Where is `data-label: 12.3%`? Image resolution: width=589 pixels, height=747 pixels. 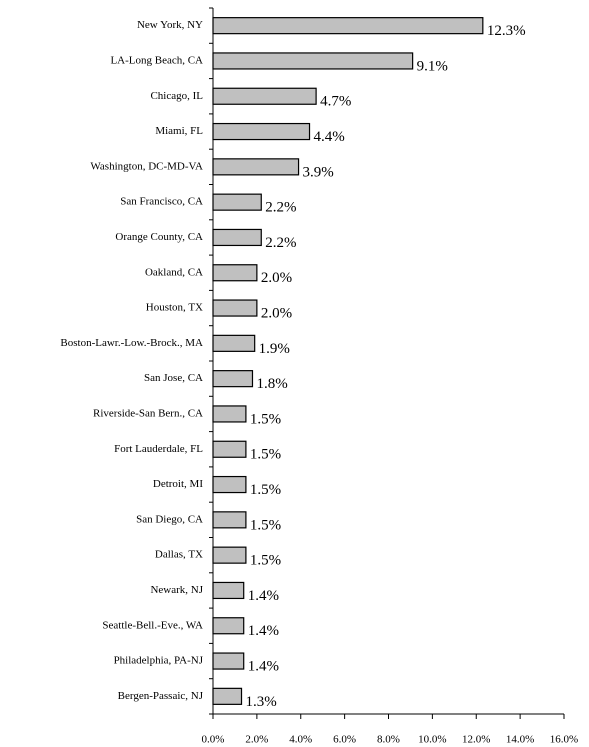 data-label: 12.3% is located at coordinates (506, 31).